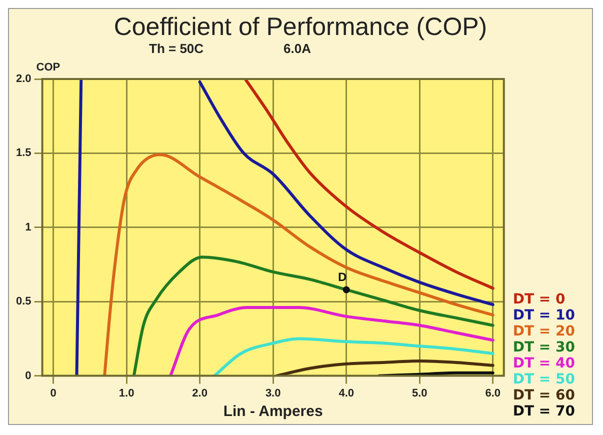 This screenshot has height=435, width=603. What do you see at coordinates (346, 393) in the screenshot?
I see `x-tick-label: 4.0` at bounding box center [346, 393].